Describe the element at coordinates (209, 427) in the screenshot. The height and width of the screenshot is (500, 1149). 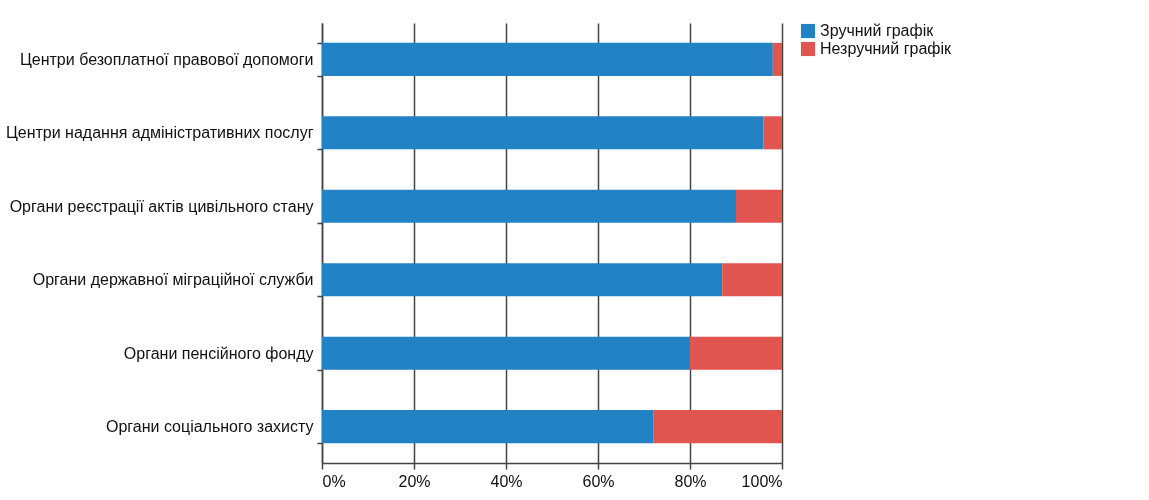
I see `y-tick-label: Органи соціального захисту` at that location.